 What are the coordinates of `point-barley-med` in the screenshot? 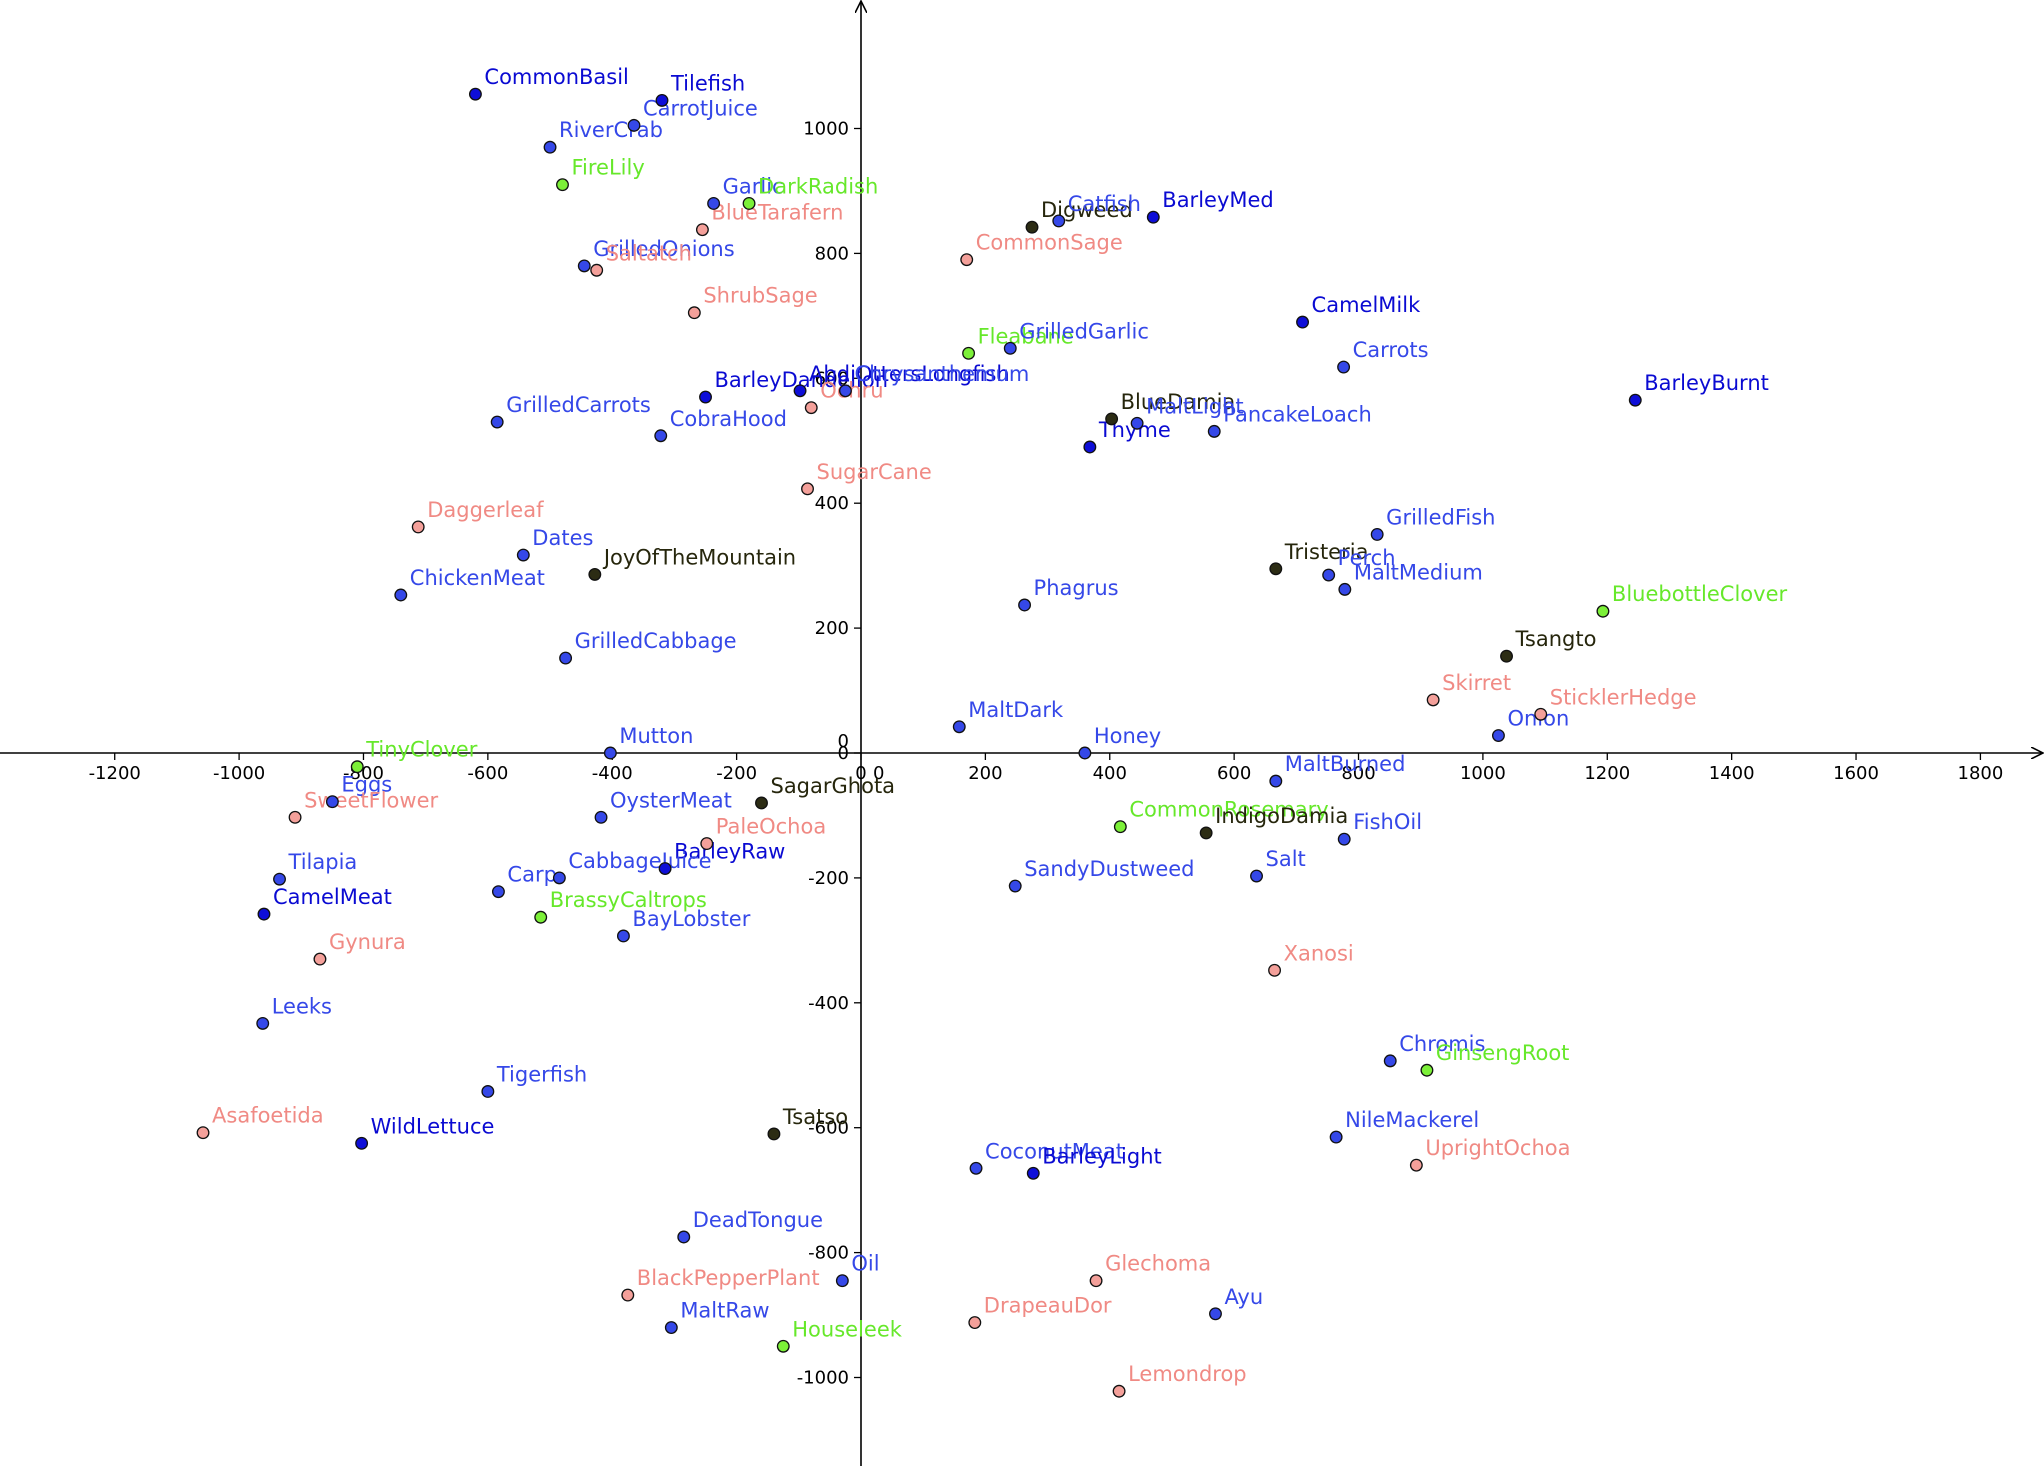 It's located at (1153, 217).